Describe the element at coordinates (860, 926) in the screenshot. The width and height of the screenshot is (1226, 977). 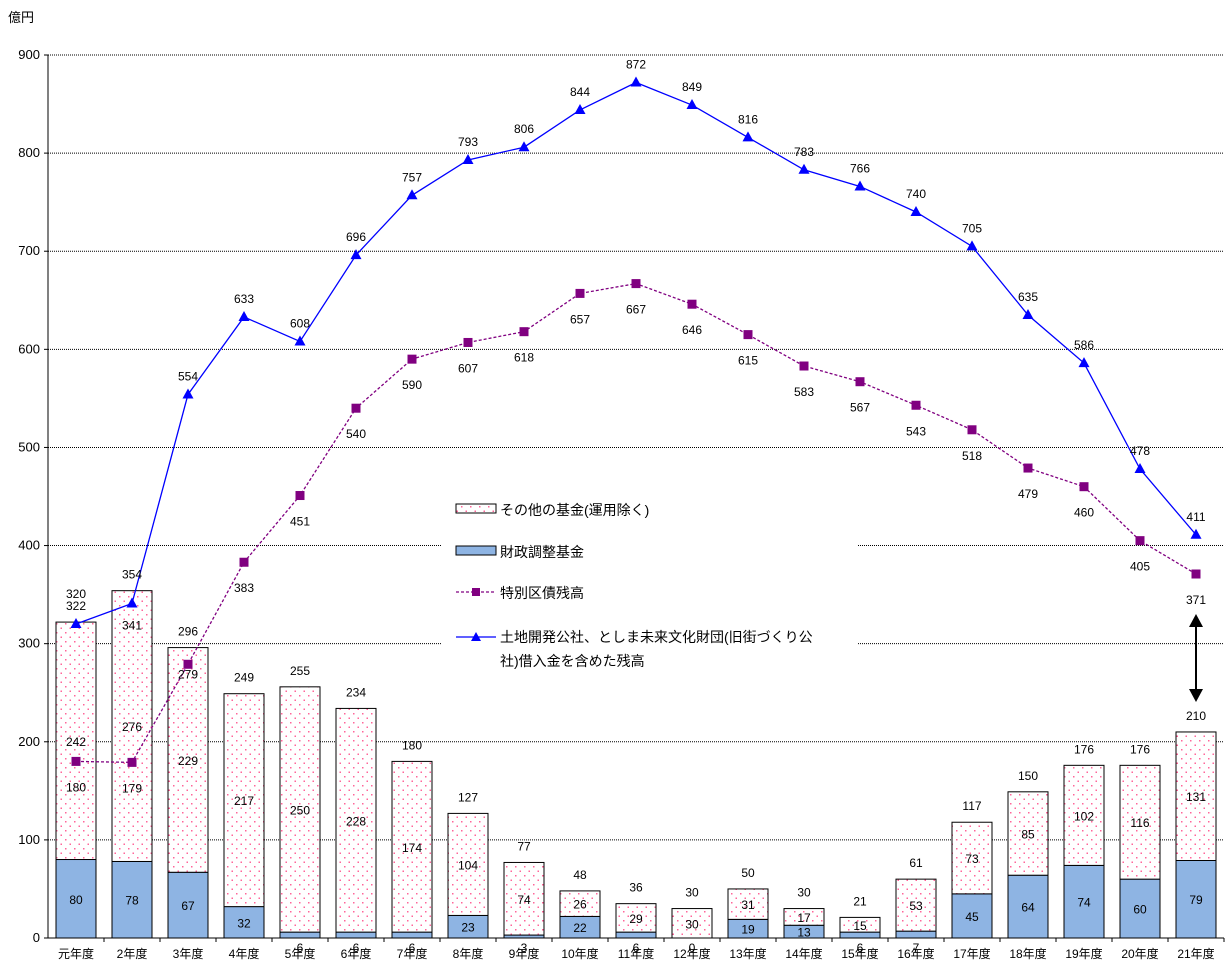
I see `bar-other-funds-label: 15` at that location.